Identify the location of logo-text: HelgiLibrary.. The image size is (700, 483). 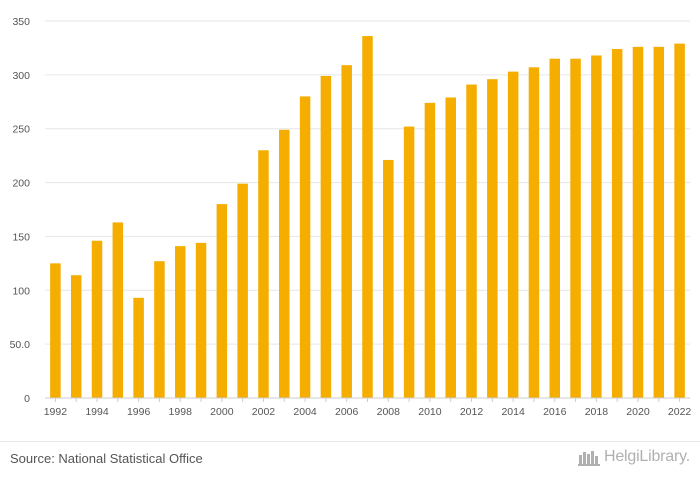
(646, 456).